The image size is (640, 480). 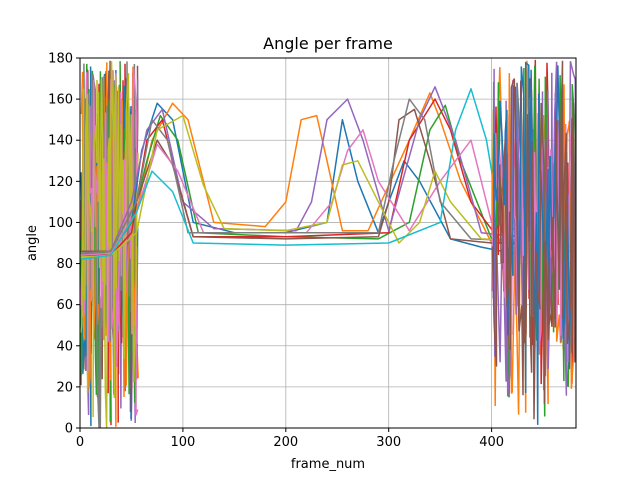 What do you see at coordinates (64, 387) in the screenshot?
I see `y-tick-label: 20` at bounding box center [64, 387].